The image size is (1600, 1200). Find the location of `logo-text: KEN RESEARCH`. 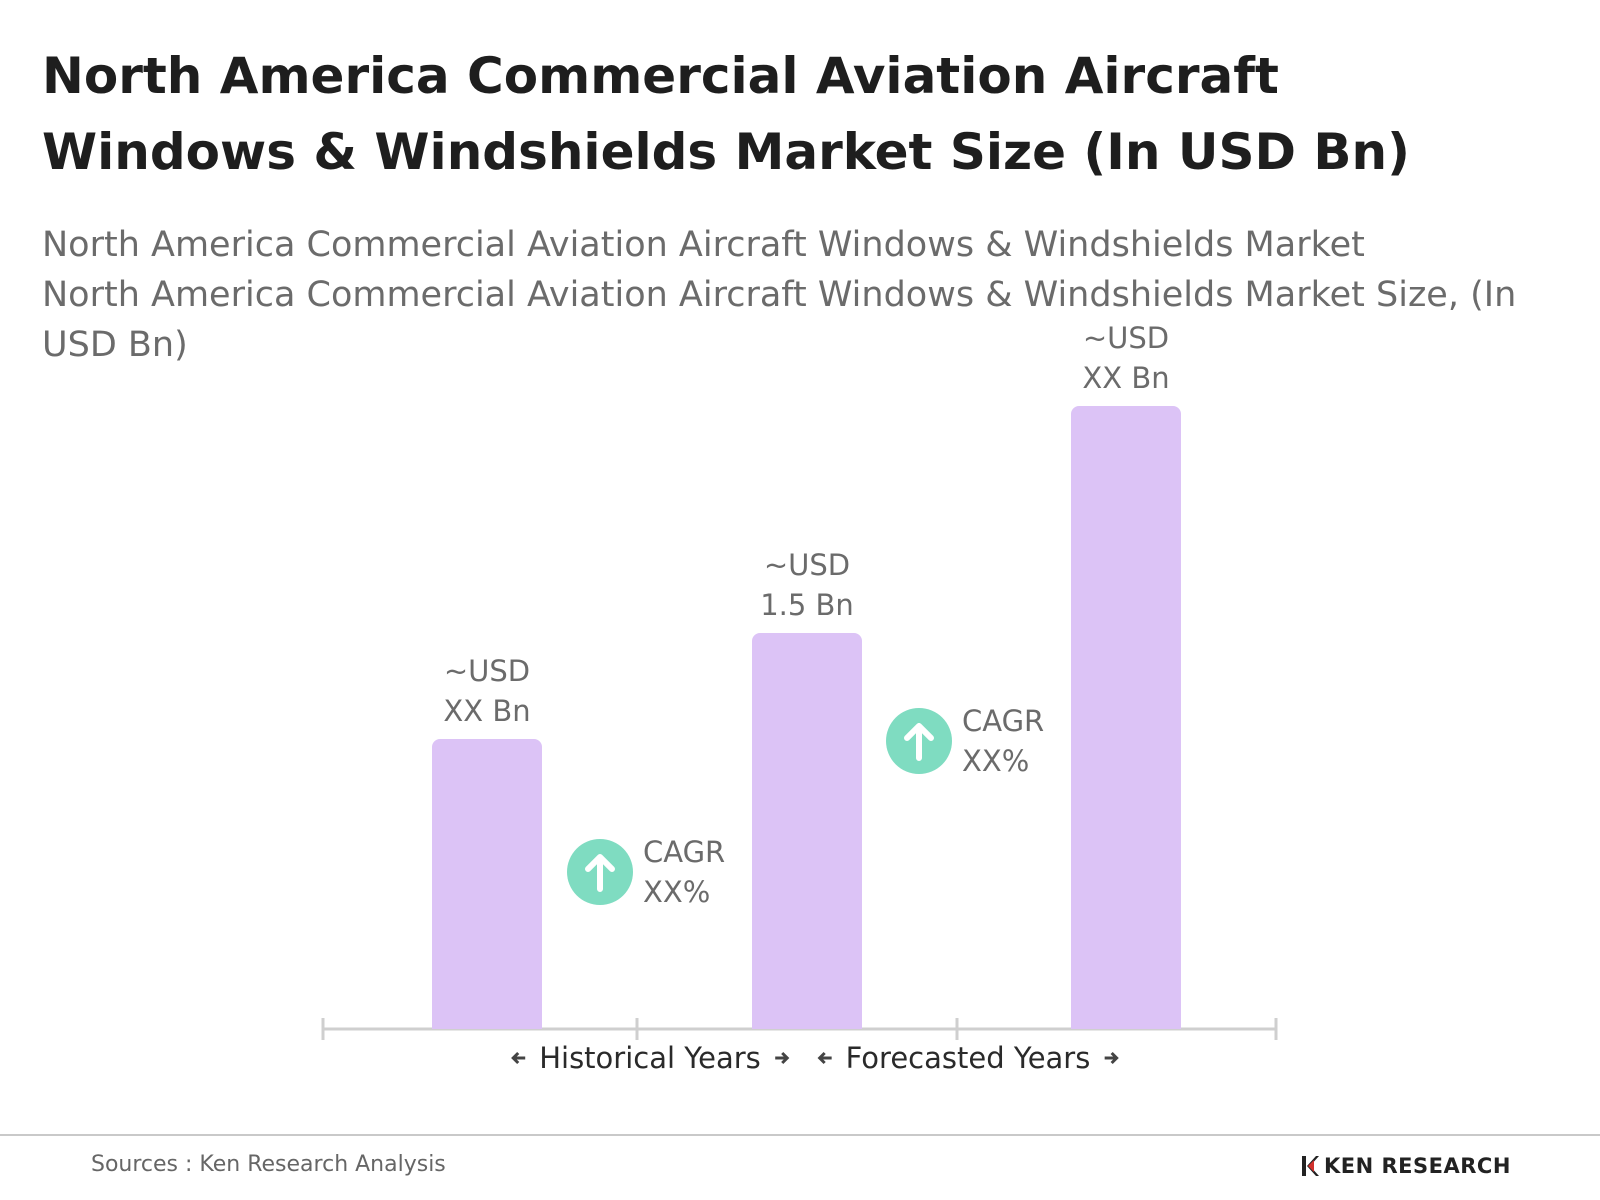

logo-text: KEN RESEARCH is located at coordinates (1417, 1166).